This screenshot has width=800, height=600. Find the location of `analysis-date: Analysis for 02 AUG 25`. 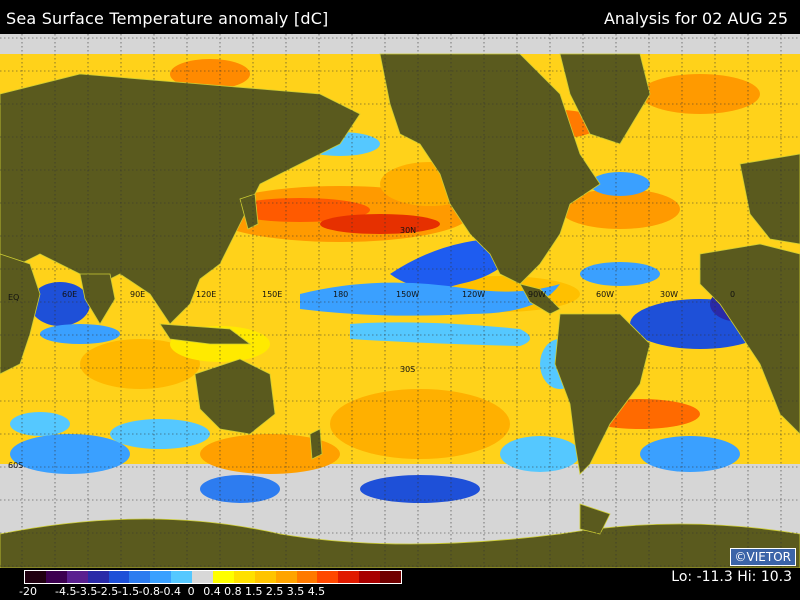

analysis-date: Analysis for 02 AUG 25 is located at coordinates (695, 18).